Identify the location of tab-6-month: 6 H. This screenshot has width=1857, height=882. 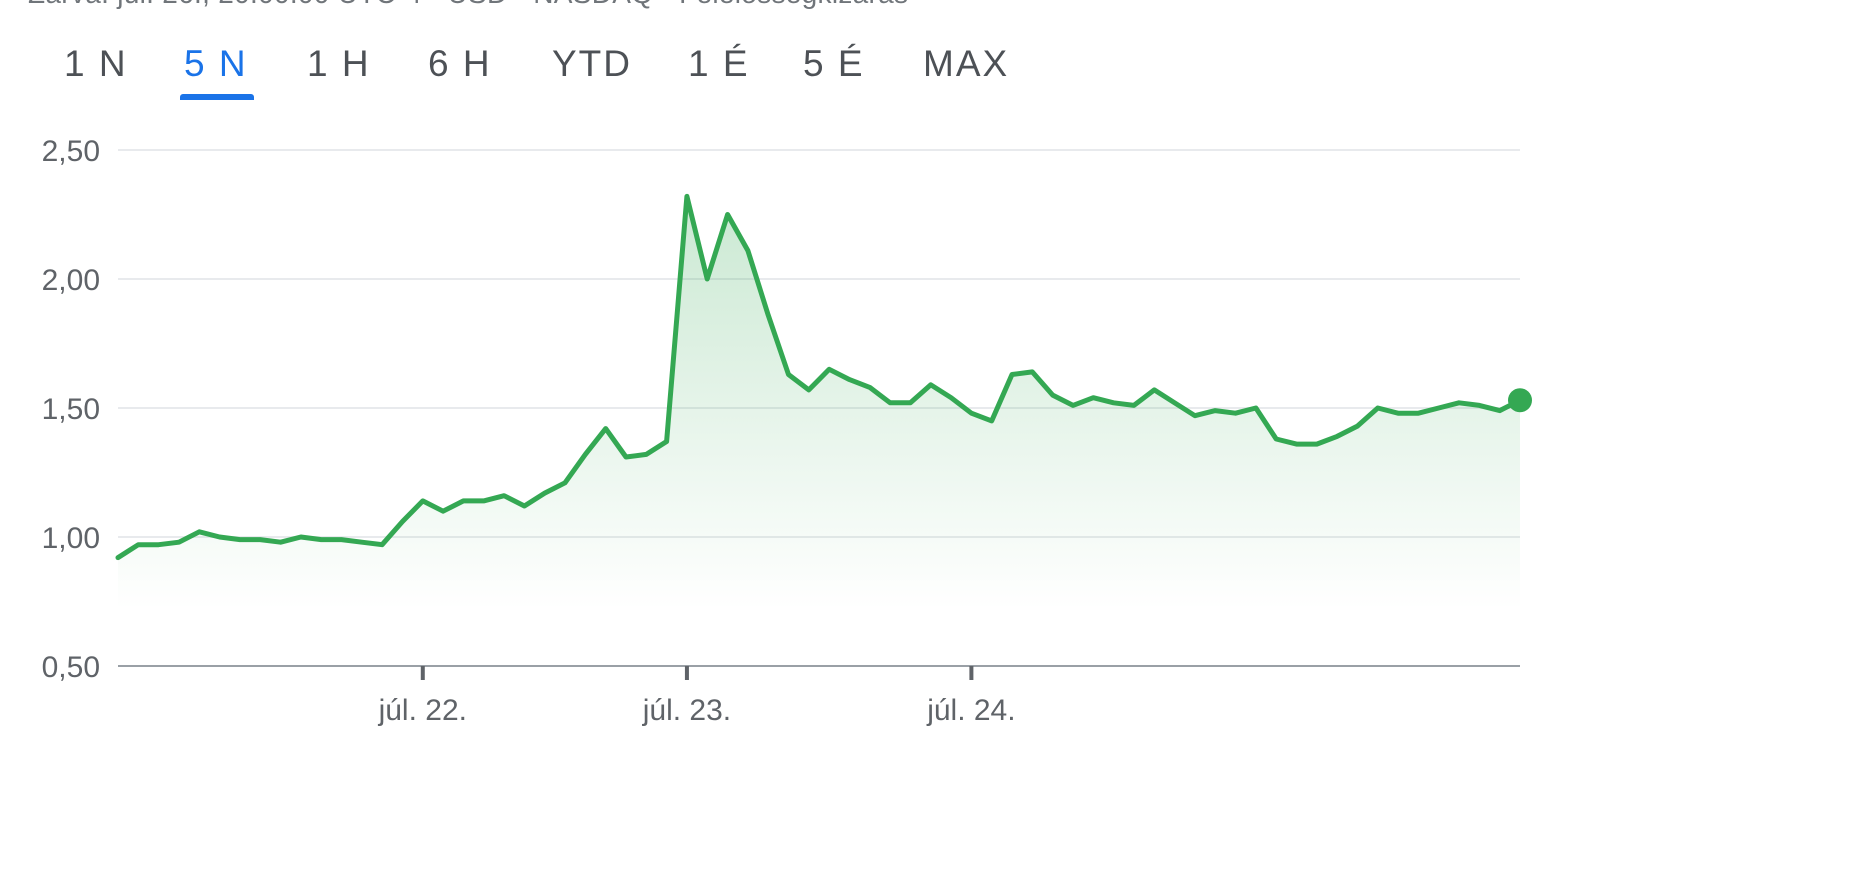
(460, 75).